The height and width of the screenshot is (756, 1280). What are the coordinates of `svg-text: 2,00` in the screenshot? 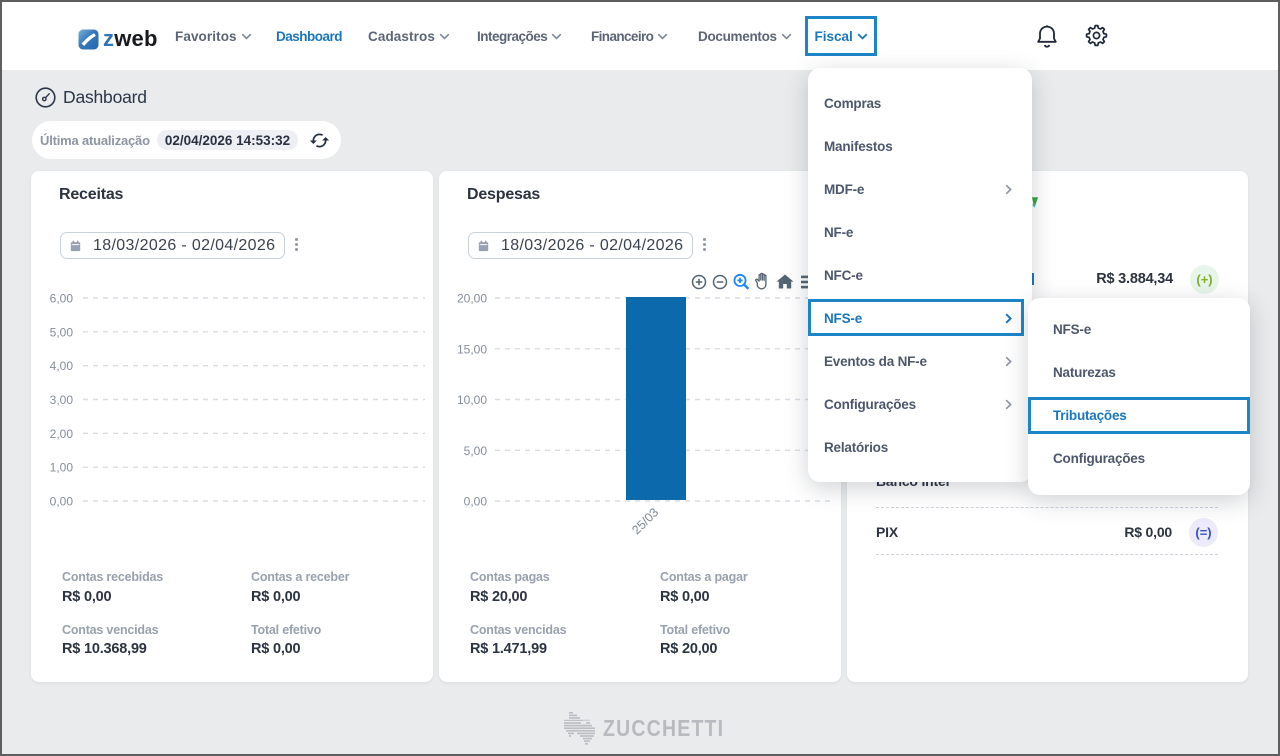 It's located at (62, 434).